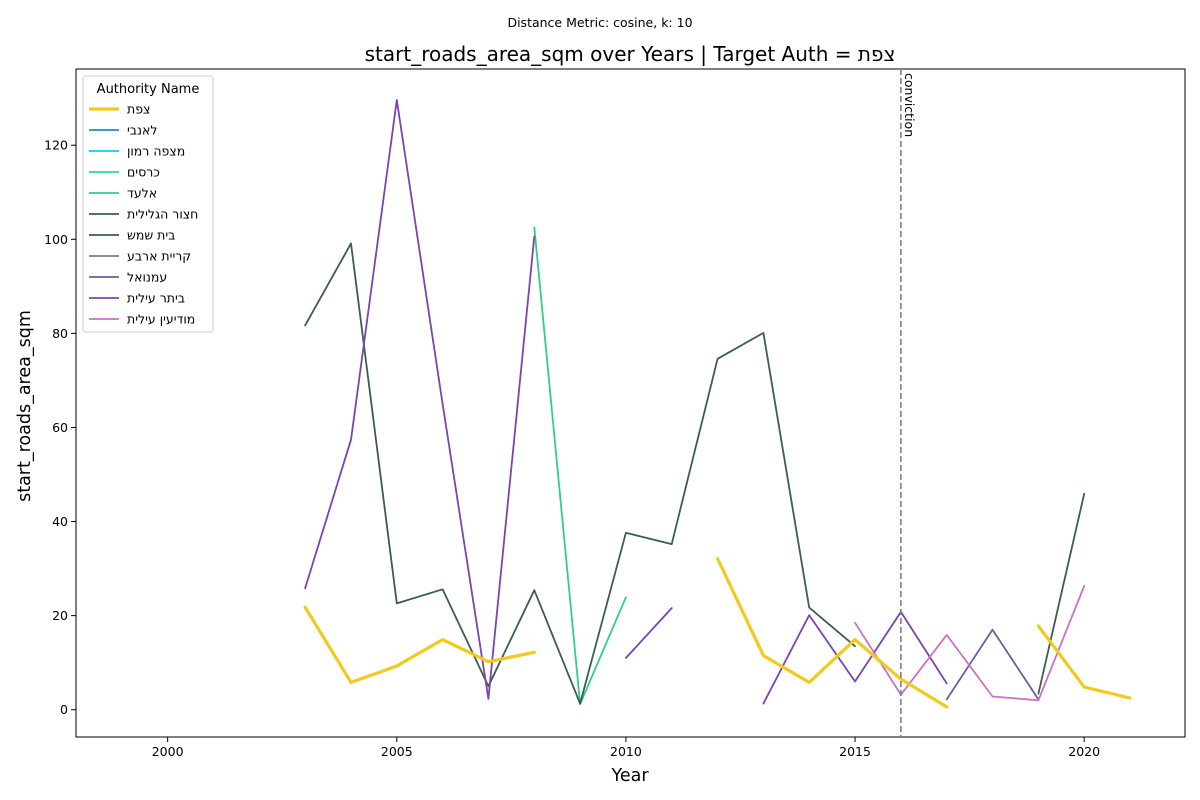 The width and height of the screenshot is (1200, 800). Describe the element at coordinates (909, 105) in the screenshot. I see `conviction-label: conviction` at that location.